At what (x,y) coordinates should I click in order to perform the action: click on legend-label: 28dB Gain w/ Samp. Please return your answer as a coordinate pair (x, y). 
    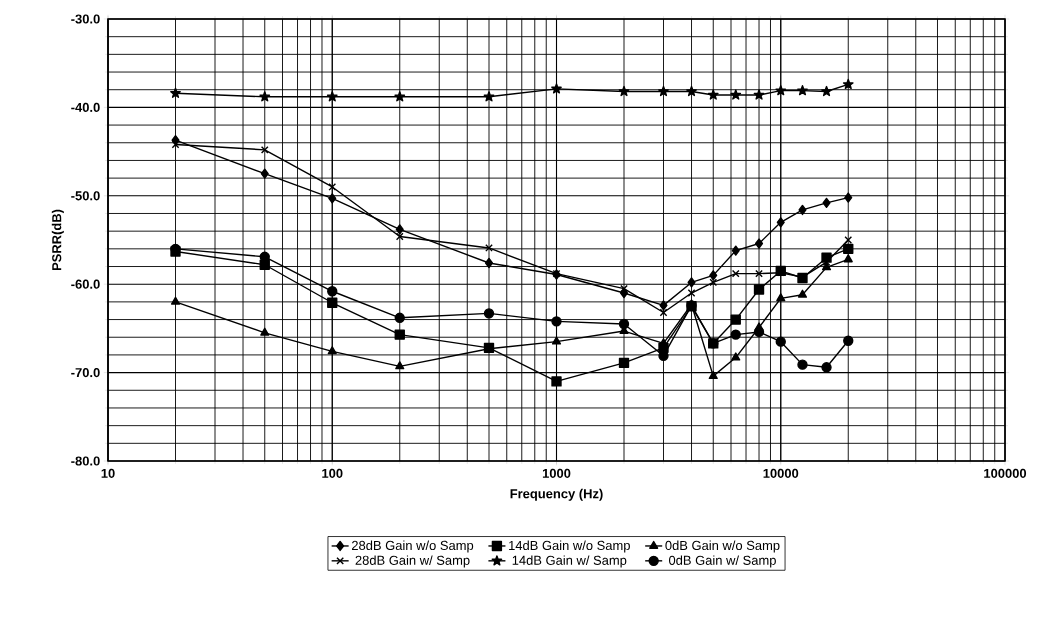
    Looking at the image, I should click on (412, 561).